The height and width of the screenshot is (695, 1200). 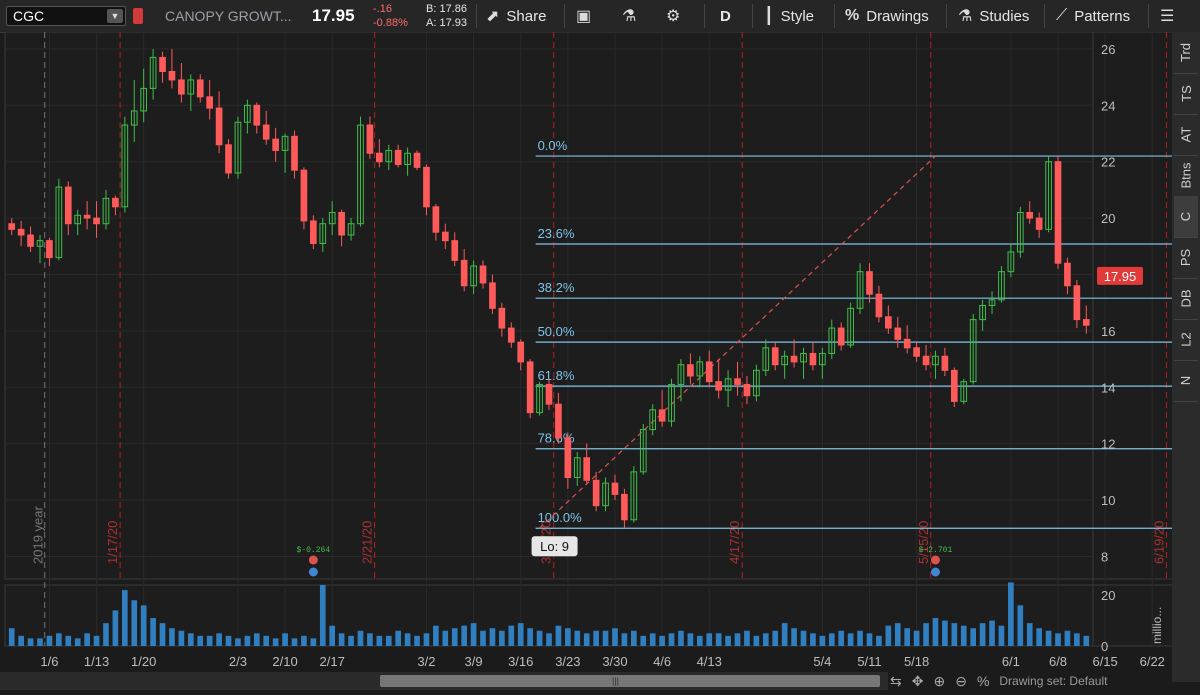 I want to click on sidebar-tab-label: AT, so click(x=1186, y=134).